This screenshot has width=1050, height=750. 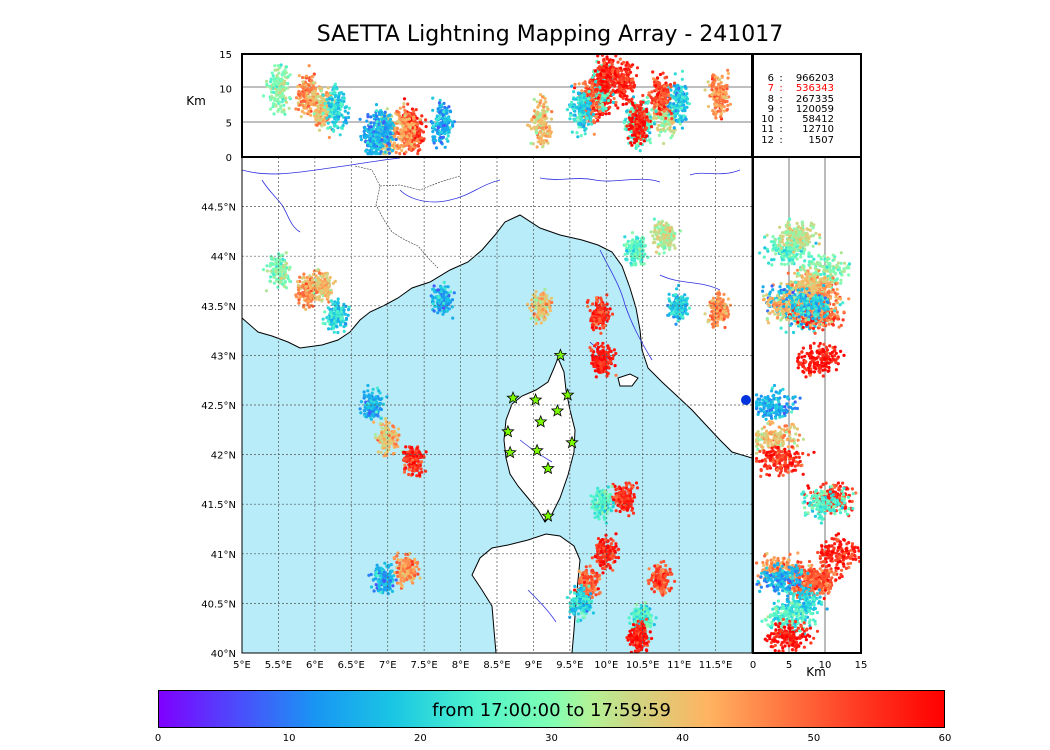 I want to click on lat-tick-label: 43.5°N, so click(x=218, y=307).